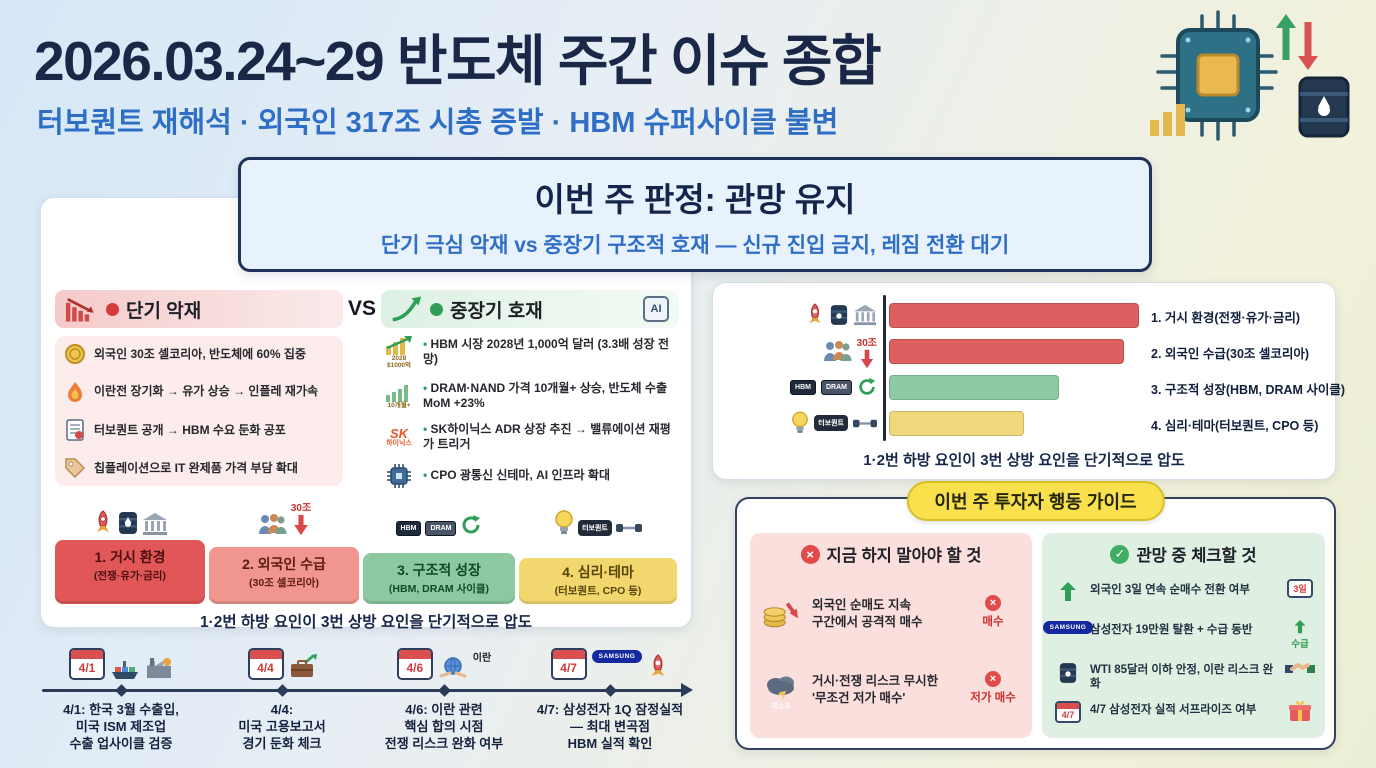  I want to click on sell-30-trillion-arrow-icon: 30조, so click(867, 351).